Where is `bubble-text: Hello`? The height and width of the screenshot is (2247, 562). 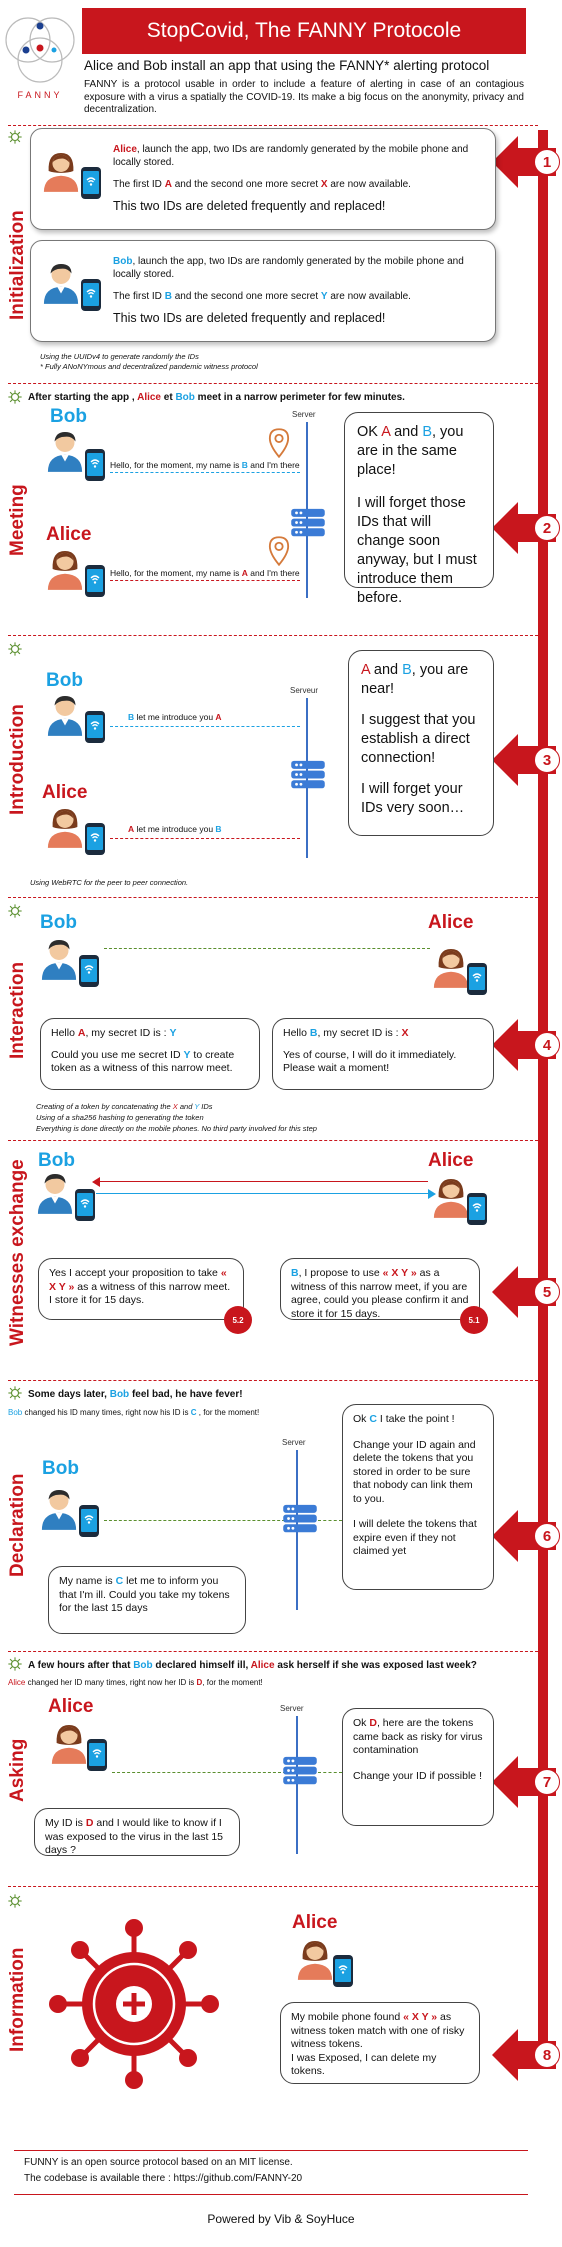 bubble-text: Hello is located at coordinates (64, 1033).